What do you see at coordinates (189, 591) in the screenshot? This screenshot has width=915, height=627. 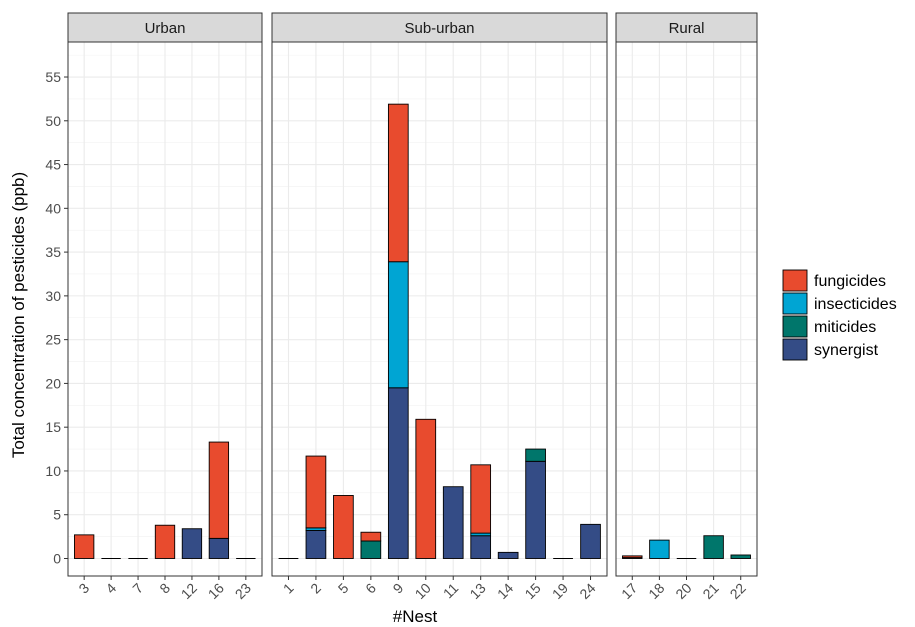 I see `x-tick-label: 12` at bounding box center [189, 591].